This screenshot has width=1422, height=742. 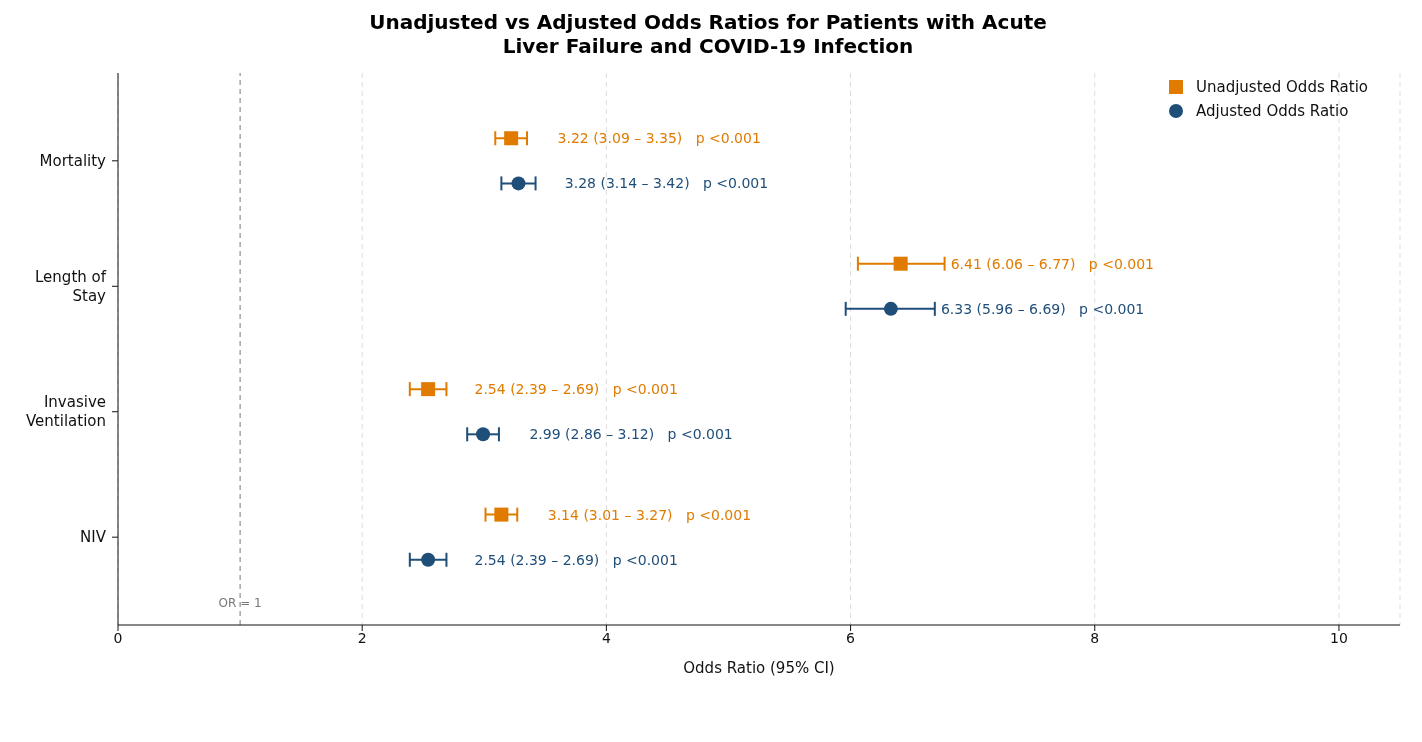 What do you see at coordinates (759, 668) in the screenshot?
I see `x-axis-title: Odds Ratio (95% CI)` at bounding box center [759, 668].